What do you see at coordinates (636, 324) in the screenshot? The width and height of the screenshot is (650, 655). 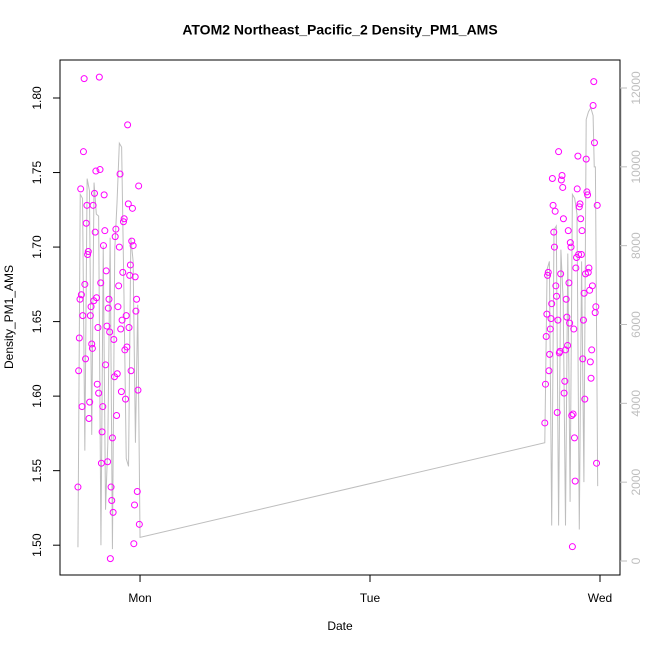 I see `y2-tick-label: 6000` at bounding box center [636, 324].